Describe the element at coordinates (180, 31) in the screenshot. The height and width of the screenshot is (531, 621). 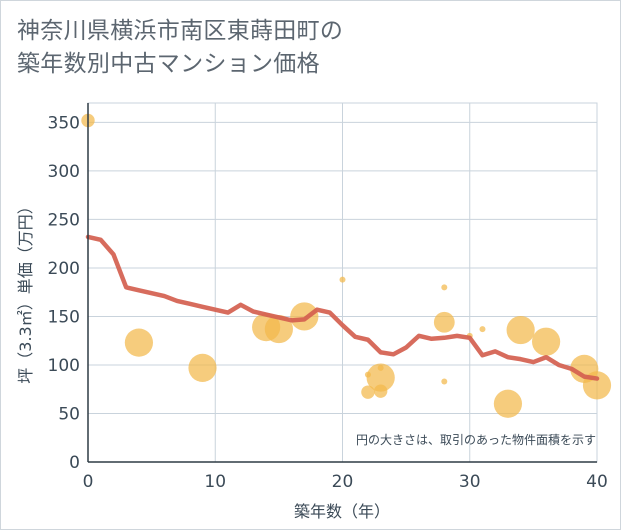
I see `chart-title-line-1: 神奈川県横浜市南区東蒔田町の` at that location.